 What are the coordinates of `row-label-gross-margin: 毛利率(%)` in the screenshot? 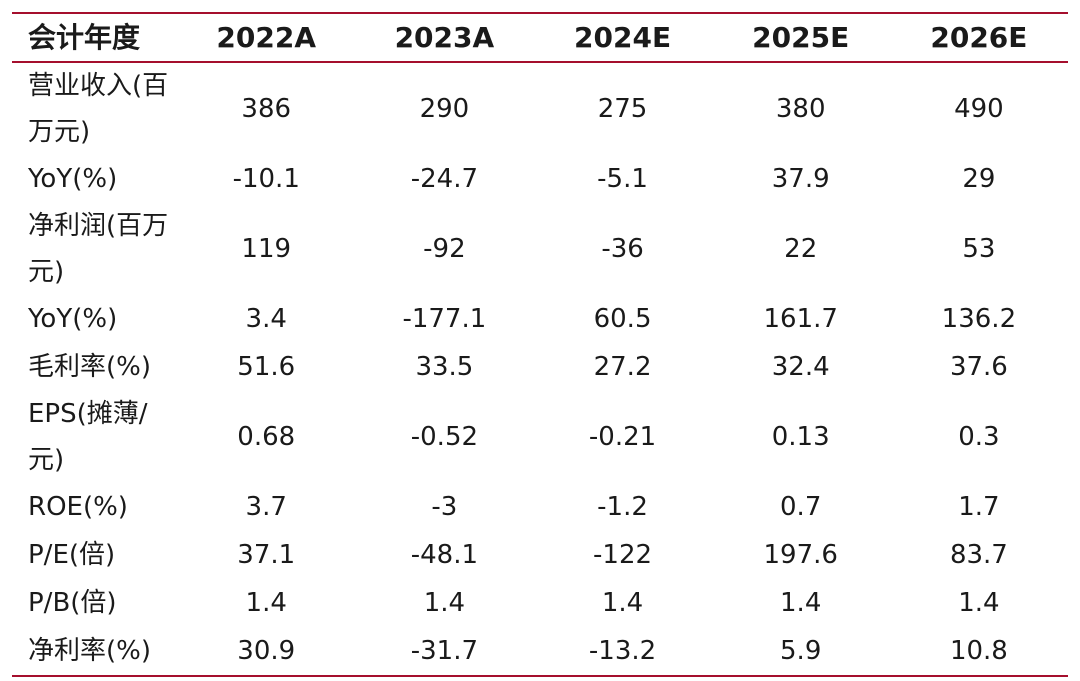 It's located at (89, 367).